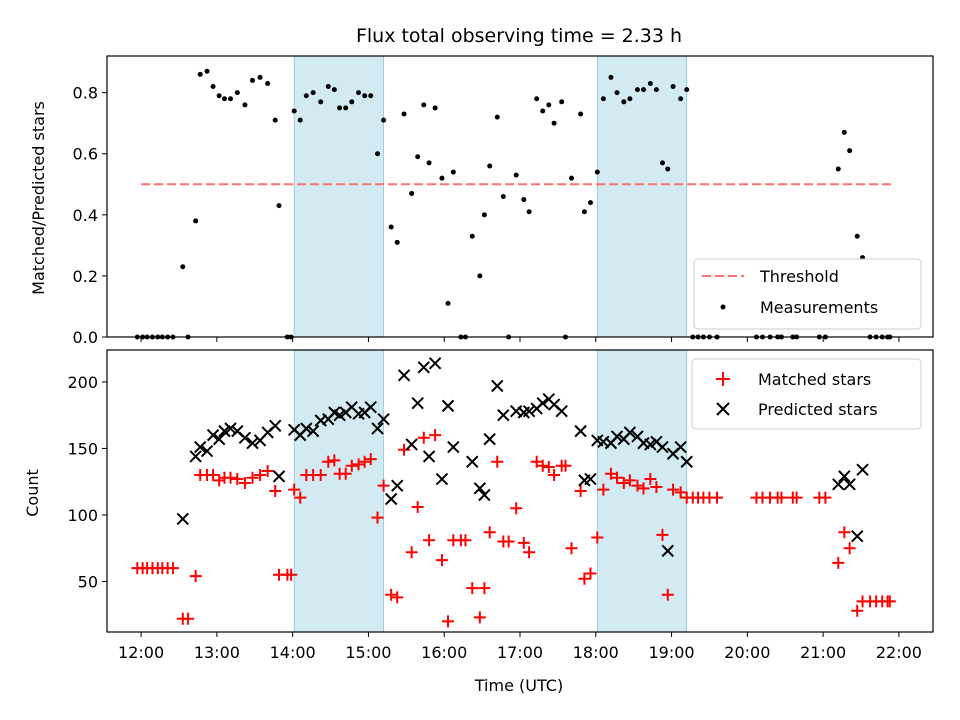 This screenshot has height=720, width=960. What do you see at coordinates (368, 652) in the screenshot?
I see `x-tick-label: 15:00` at bounding box center [368, 652].